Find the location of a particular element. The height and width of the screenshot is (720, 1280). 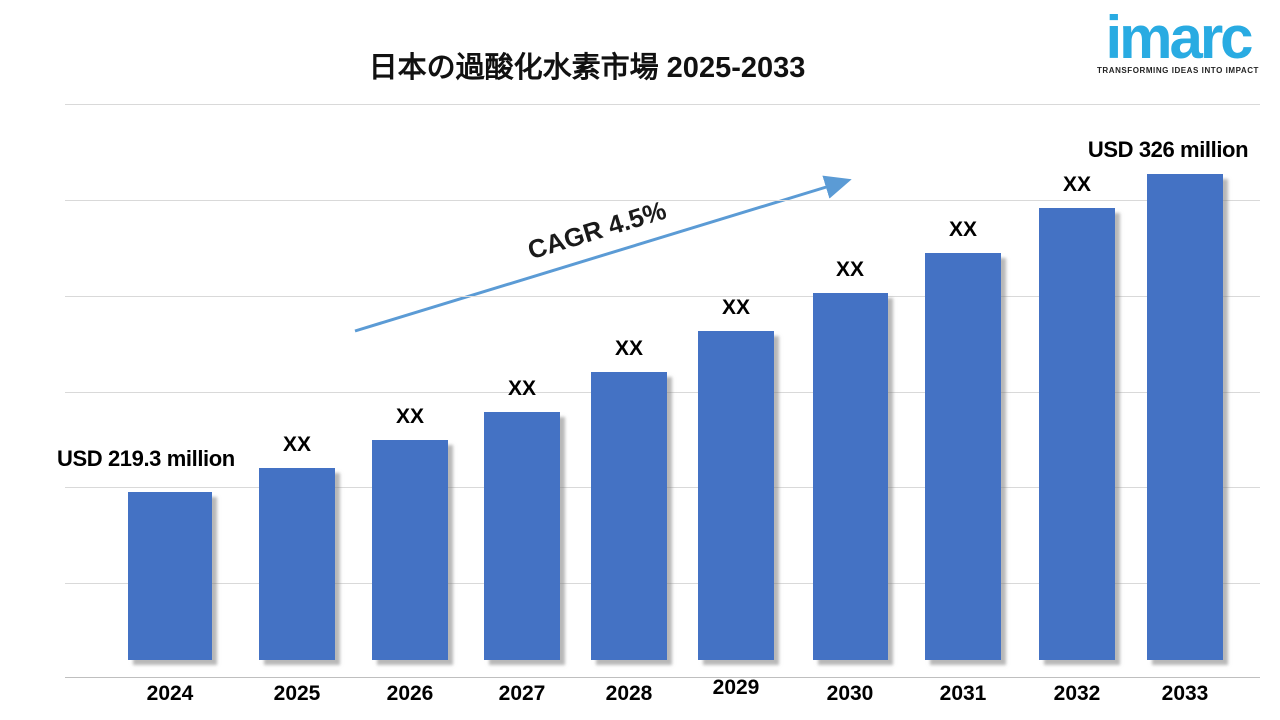

bar-value-label-2033: USD 326 million is located at coordinates (1168, 149).